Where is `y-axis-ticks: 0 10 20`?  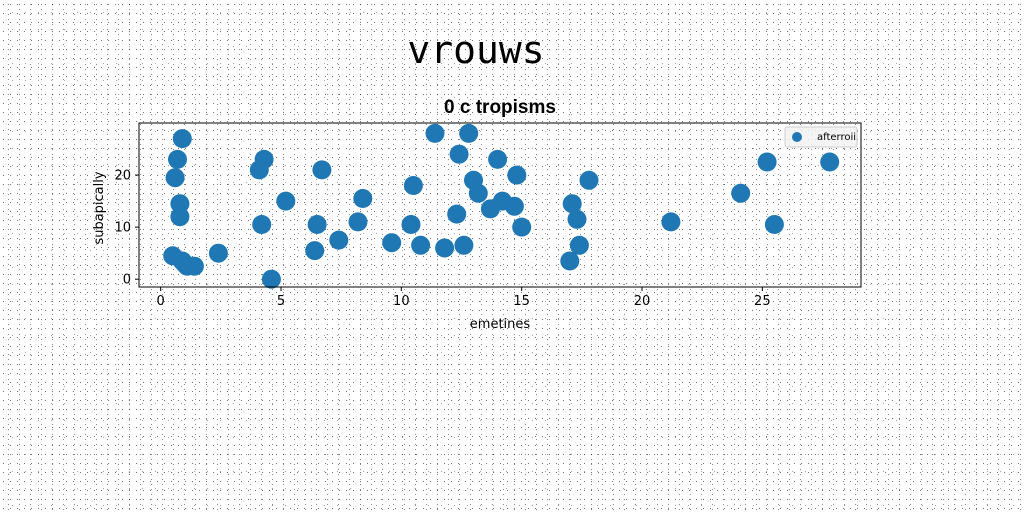 y-axis-ticks: 0 10 20 is located at coordinates (126, 228).